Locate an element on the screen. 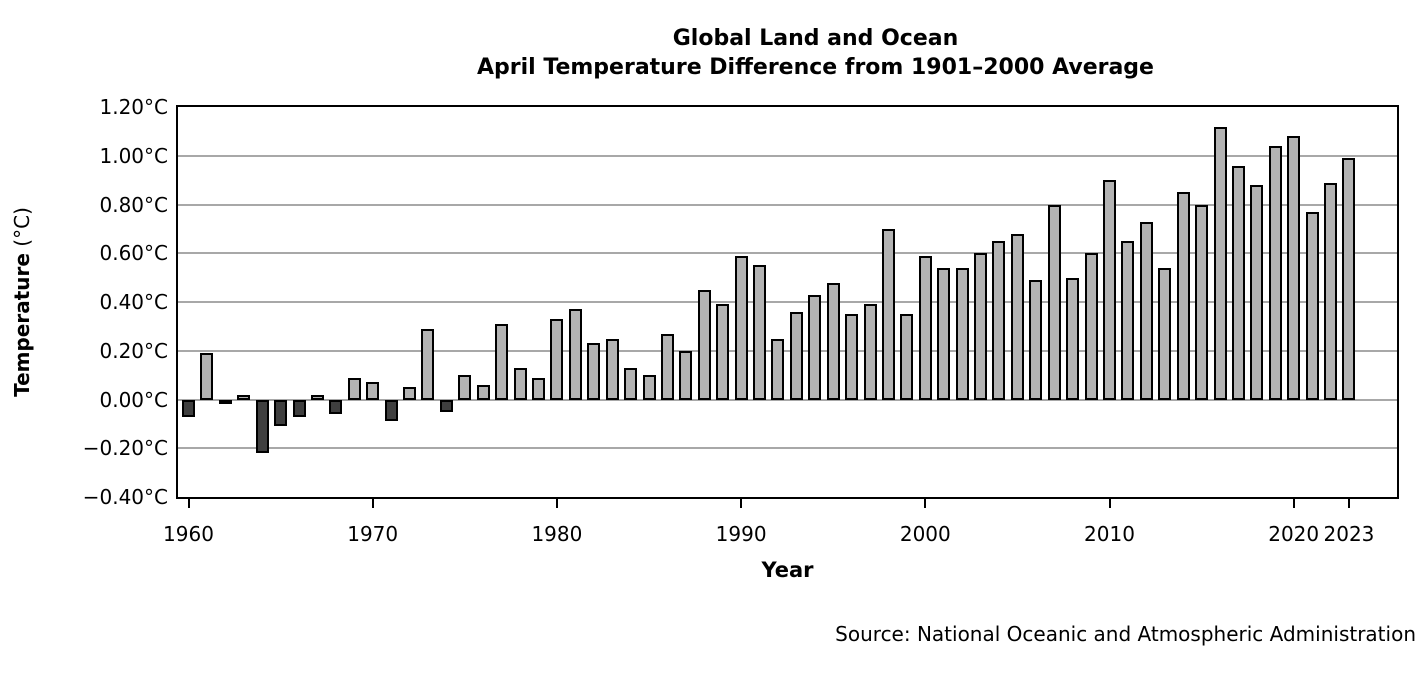  x-axis-title: Year is located at coordinates (787, 570).